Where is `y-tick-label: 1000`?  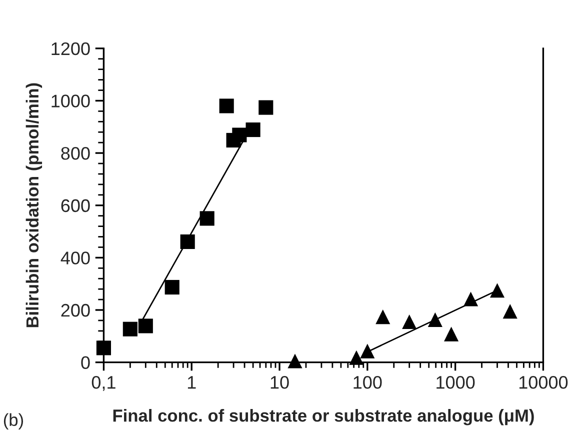
y-tick-label: 1000 is located at coordinates (71, 101).